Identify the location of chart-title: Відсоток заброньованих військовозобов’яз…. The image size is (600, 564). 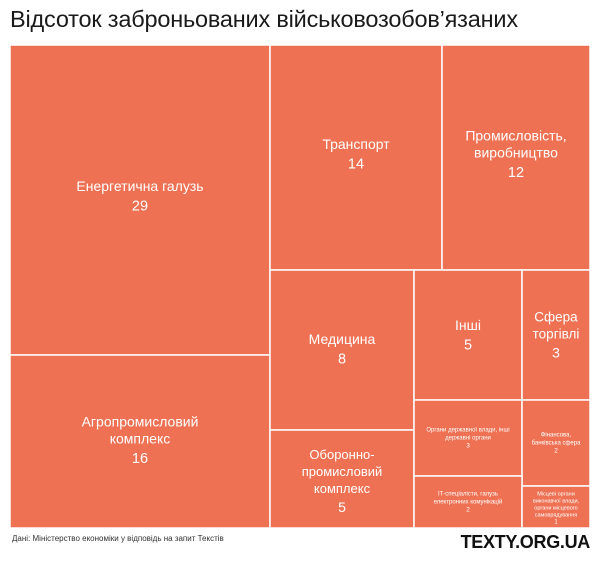
(264, 19).